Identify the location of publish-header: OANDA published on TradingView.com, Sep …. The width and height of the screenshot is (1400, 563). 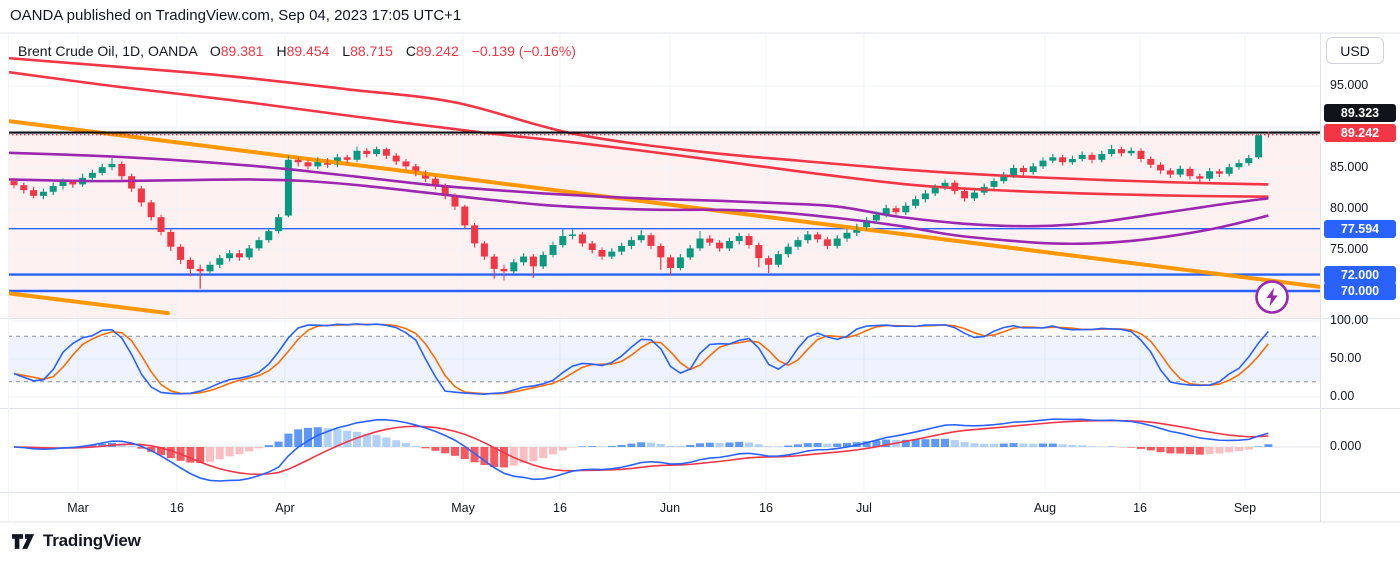
(236, 15).